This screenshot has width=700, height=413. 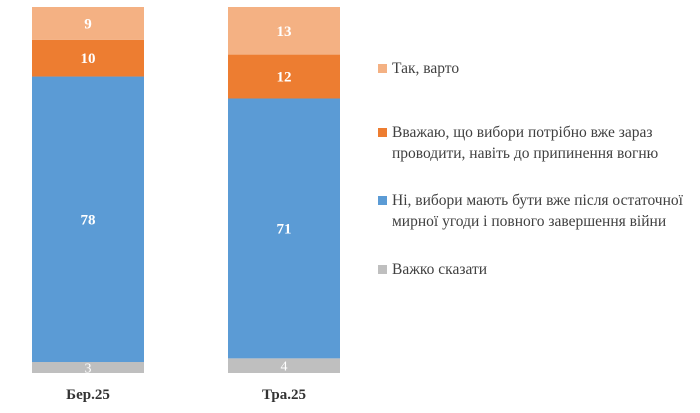 What do you see at coordinates (284, 395) in the screenshot?
I see `category-label-2: Тра.25` at bounding box center [284, 395].